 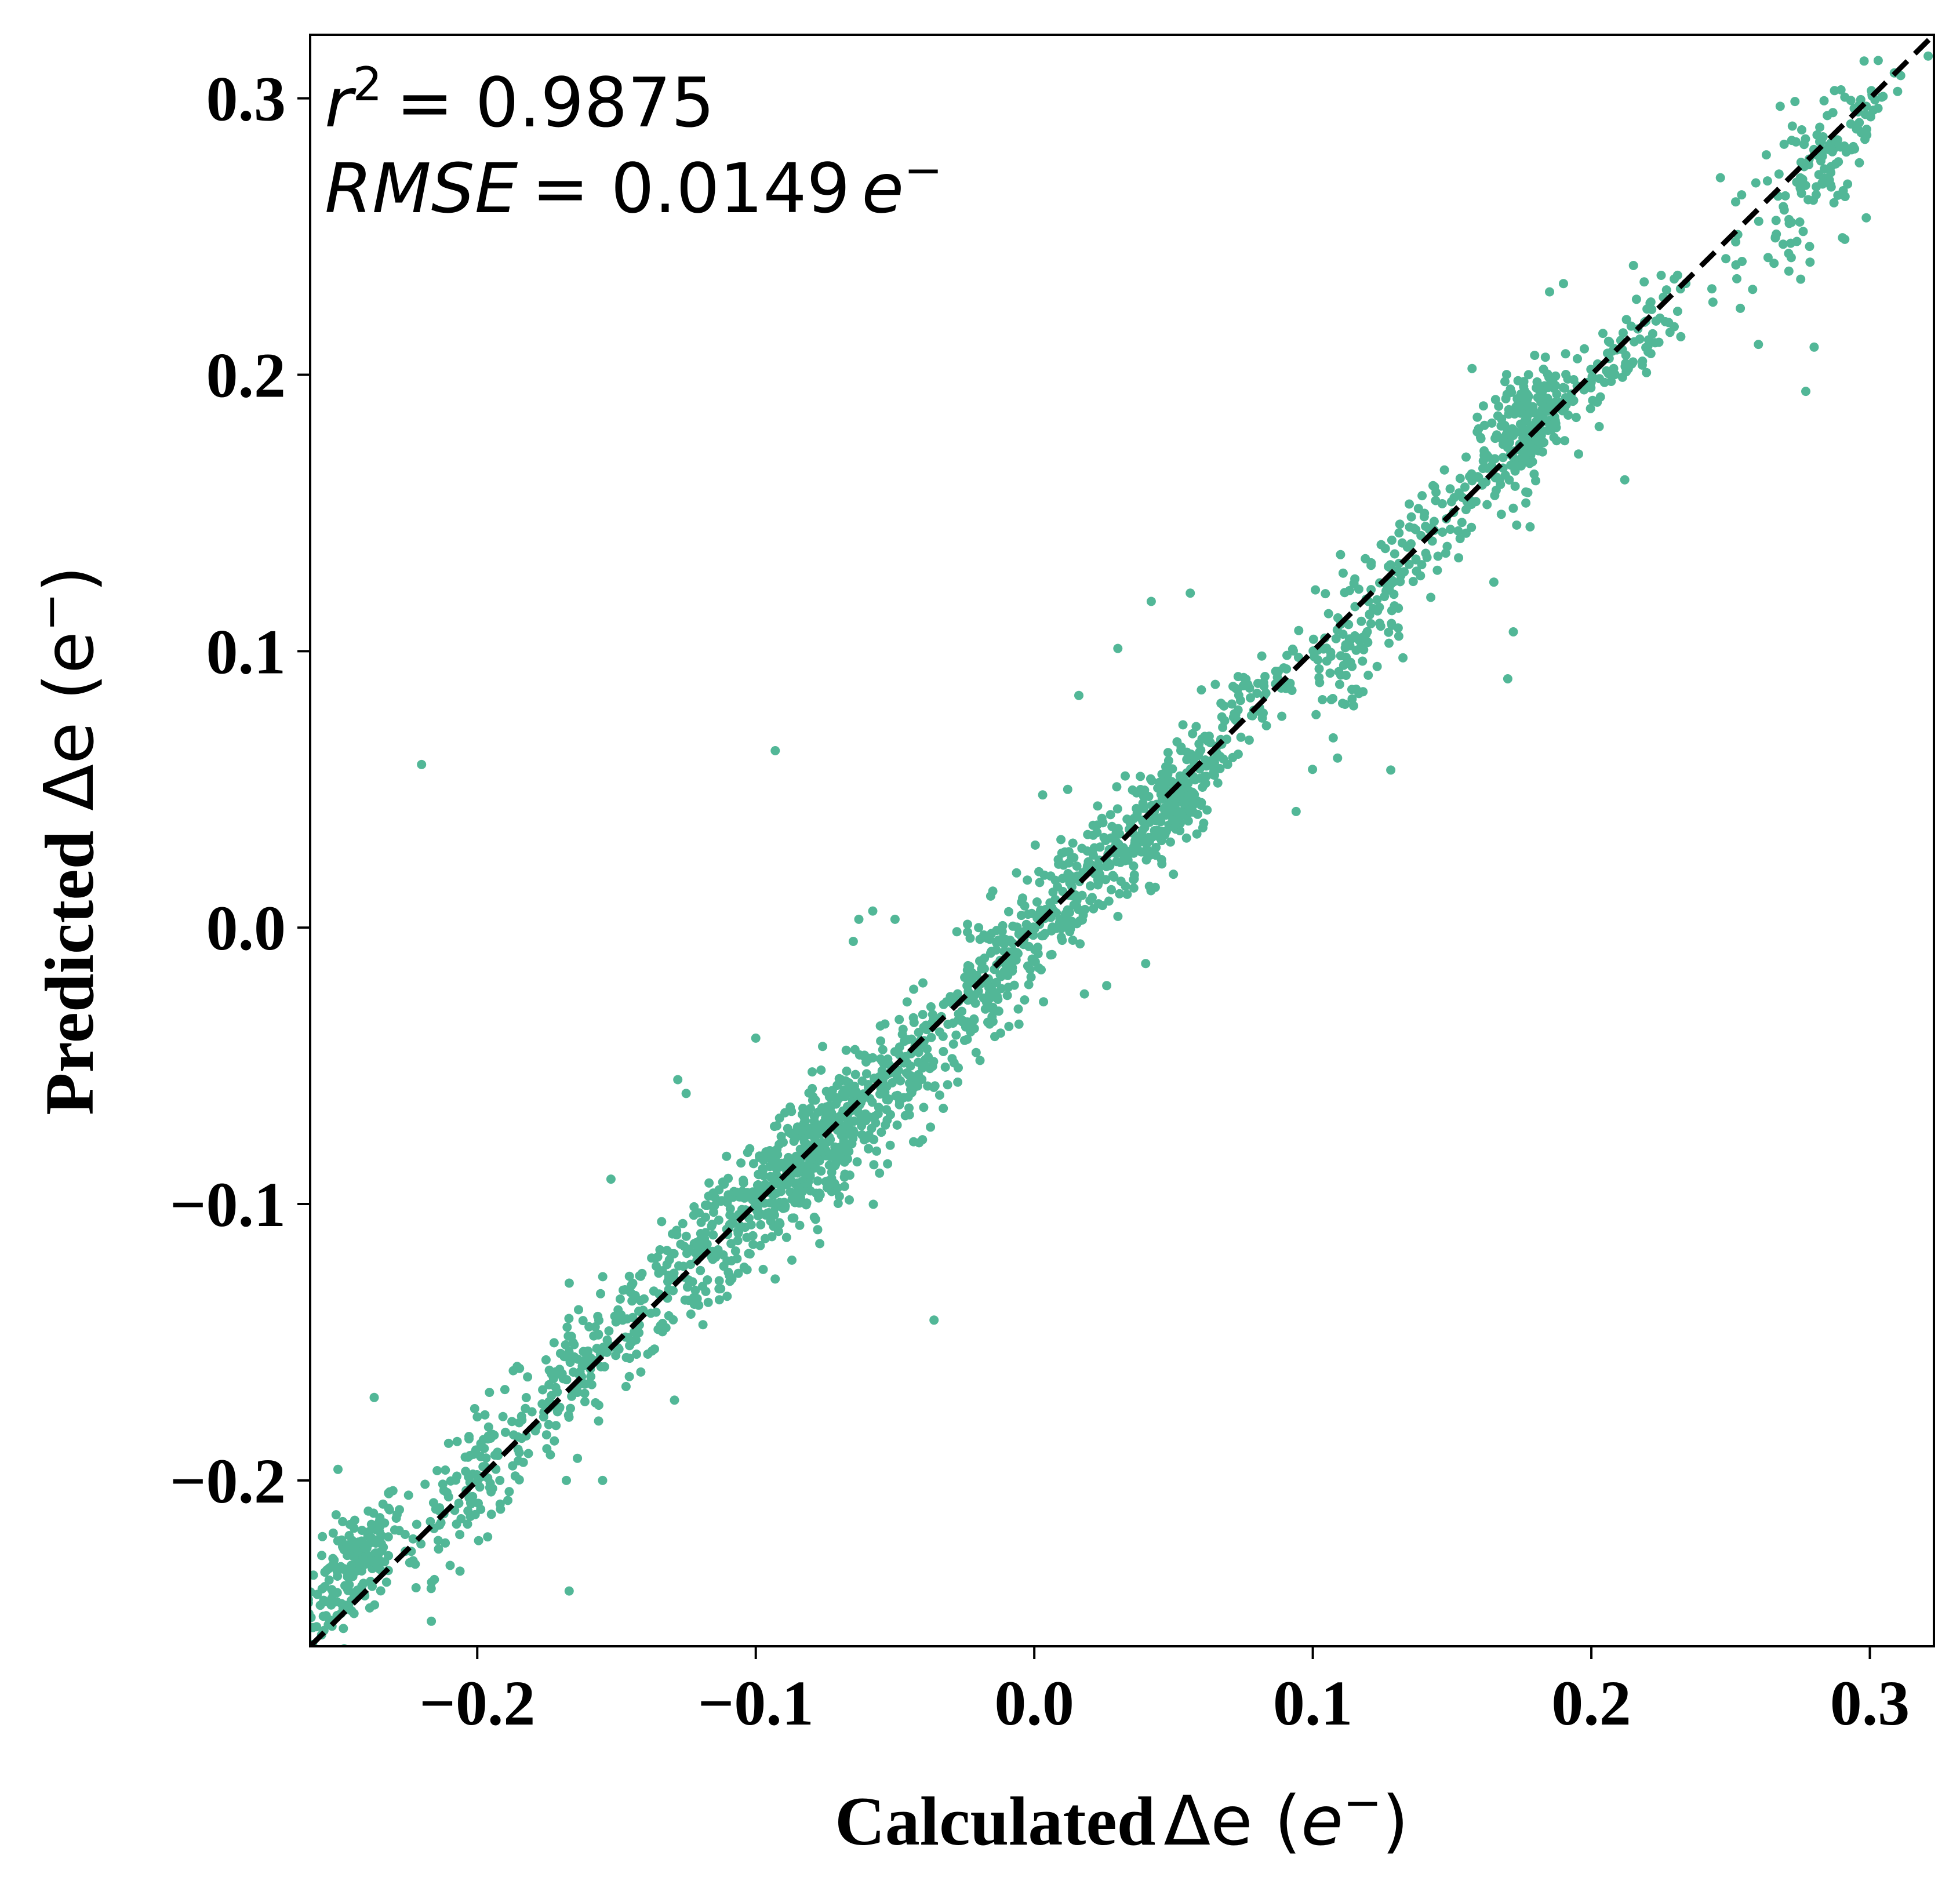 I want to click on x-axis-ticks: −0.2 −0.1 0.0 0.1 0.2 0.3, so click(x=1164, y=1692).